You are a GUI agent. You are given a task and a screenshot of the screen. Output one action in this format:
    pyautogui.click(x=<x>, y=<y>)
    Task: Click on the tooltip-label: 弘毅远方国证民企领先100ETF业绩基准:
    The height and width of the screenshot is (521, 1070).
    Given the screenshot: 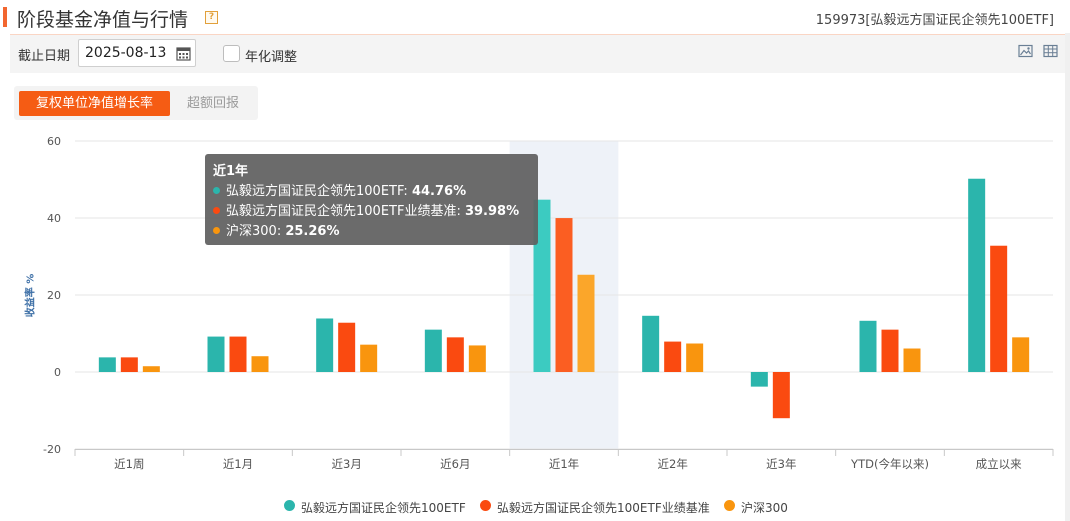 What is the action you would take?
    pyautogui.click(x=345, y=211)
    